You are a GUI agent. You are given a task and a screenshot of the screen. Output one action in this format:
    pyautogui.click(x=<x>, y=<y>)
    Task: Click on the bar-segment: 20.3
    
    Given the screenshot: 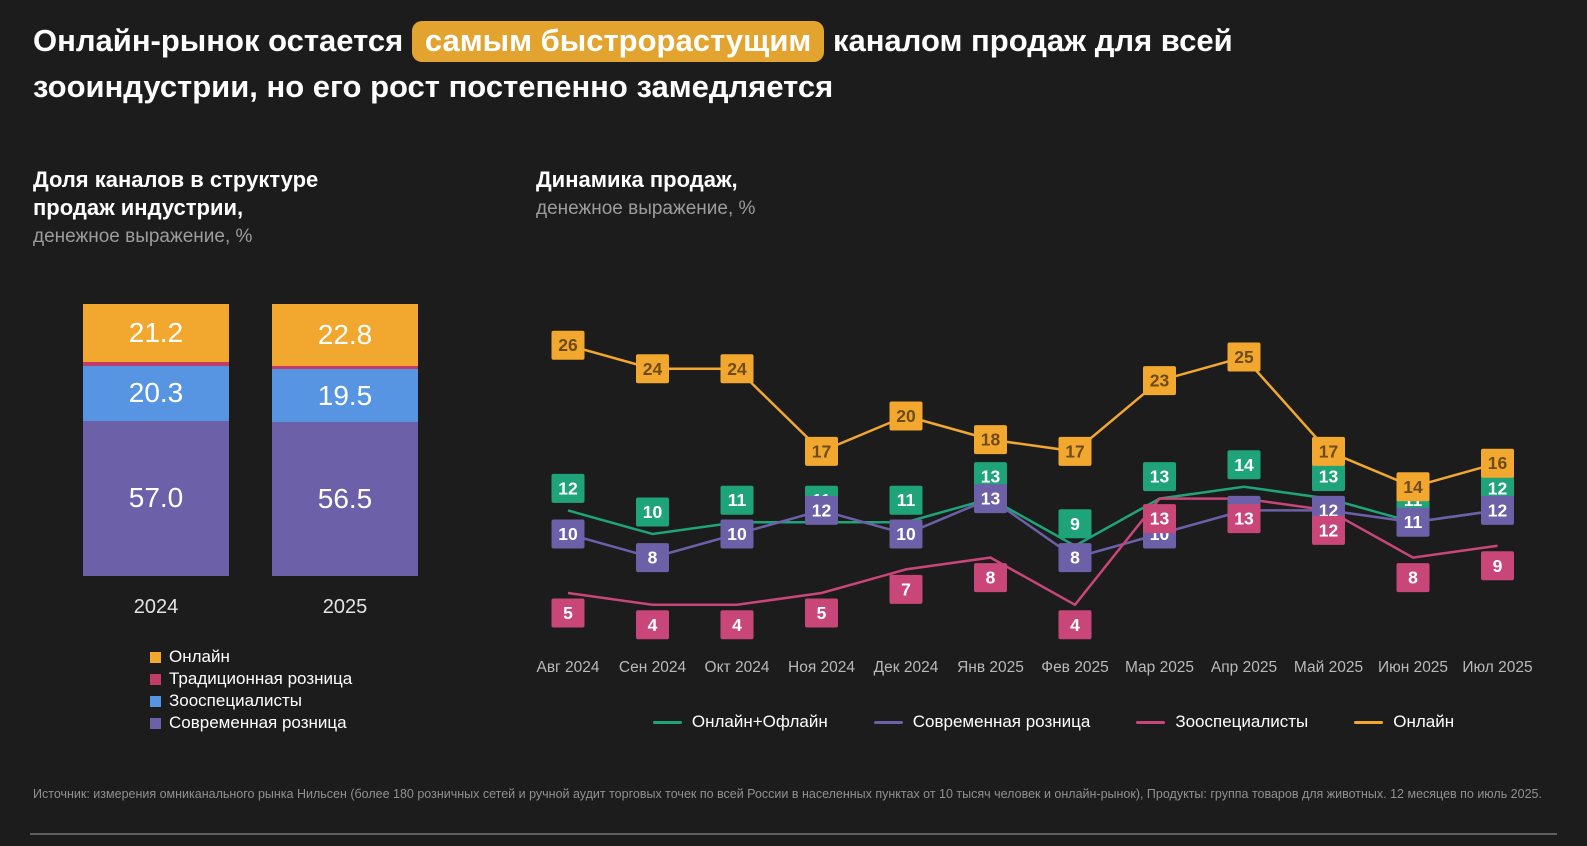 What is the action you would take?
    pyautogui.click(x=156, y=393)
    